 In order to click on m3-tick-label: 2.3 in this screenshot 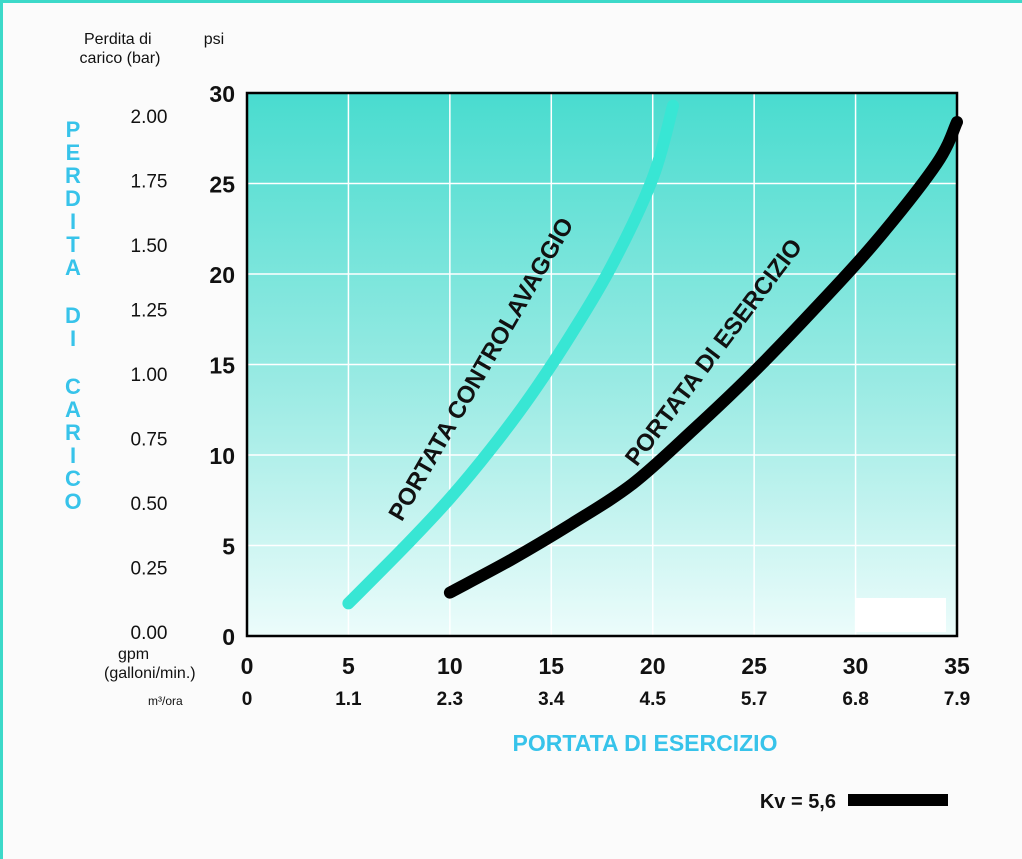, I will do `click(450, 699)`.